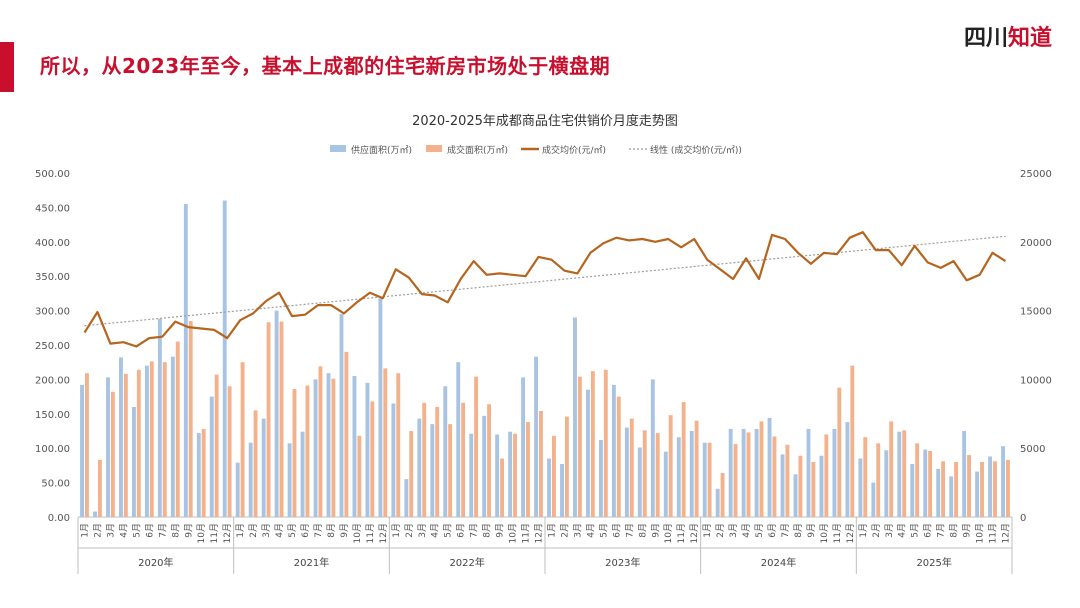 This screenshot has width=1080, height=608. Describe the element at coordinates (52, 243) in the screenshot. I see `y-left-tick-label: 400.00` at that location.